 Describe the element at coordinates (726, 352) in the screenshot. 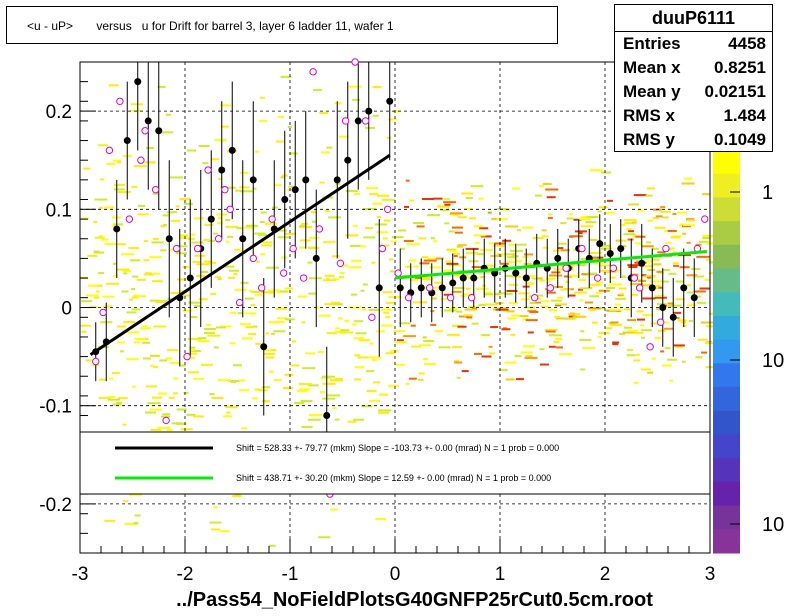

I see `color-scale` at that location.